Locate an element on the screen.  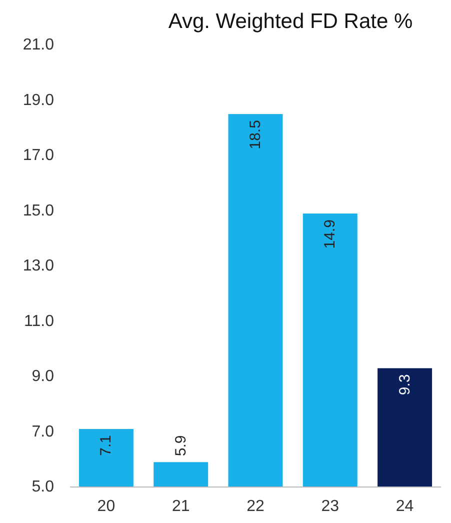
y-tick-label: 21.0 is located at coordinates (38, 45).